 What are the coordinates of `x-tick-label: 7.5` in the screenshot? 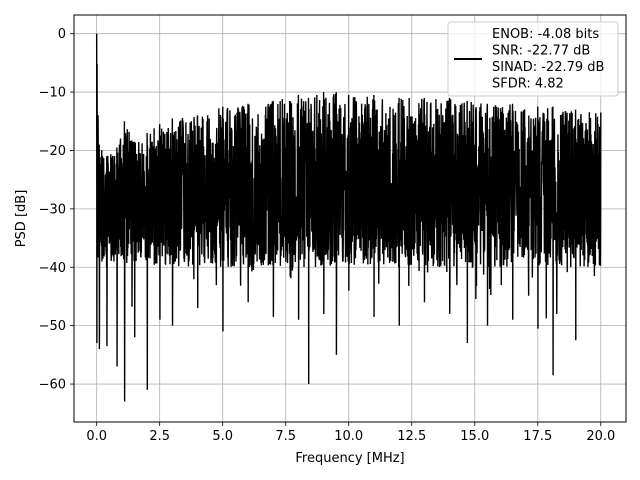 It's located at (285, 436).